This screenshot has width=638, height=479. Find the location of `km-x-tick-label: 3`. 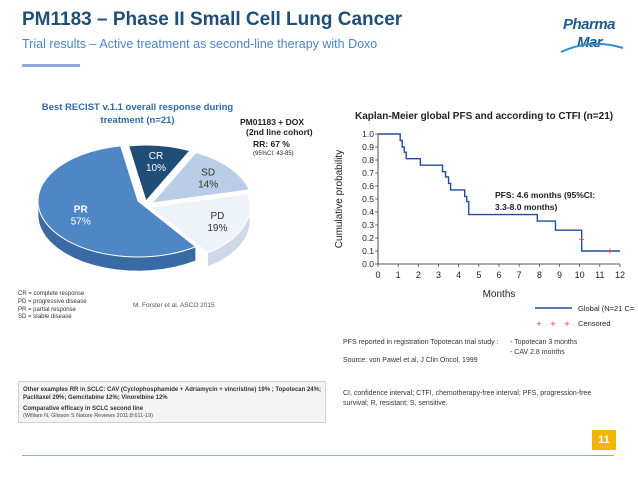

km-x-tick-label: 3 is located at coordinates (438, 275).